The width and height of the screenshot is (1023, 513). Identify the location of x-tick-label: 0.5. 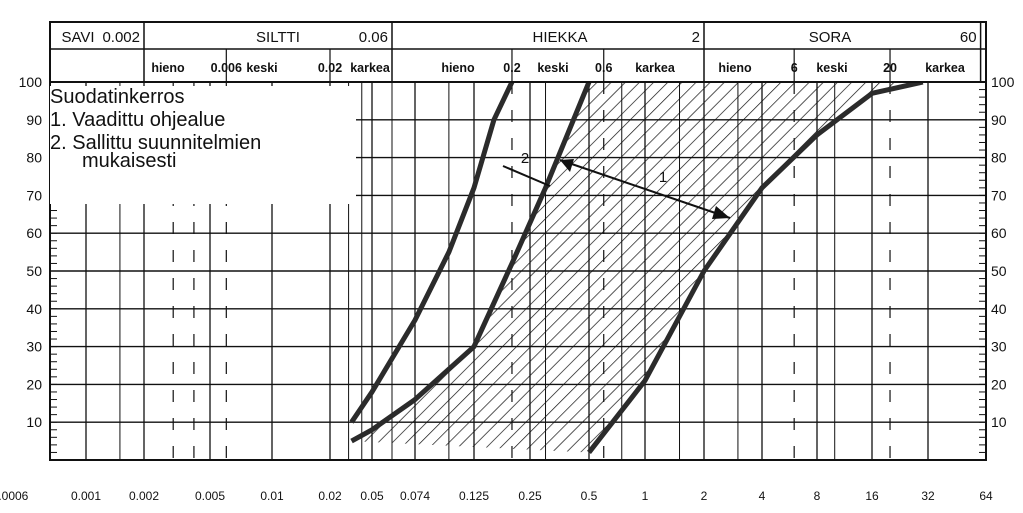
(589, 496).